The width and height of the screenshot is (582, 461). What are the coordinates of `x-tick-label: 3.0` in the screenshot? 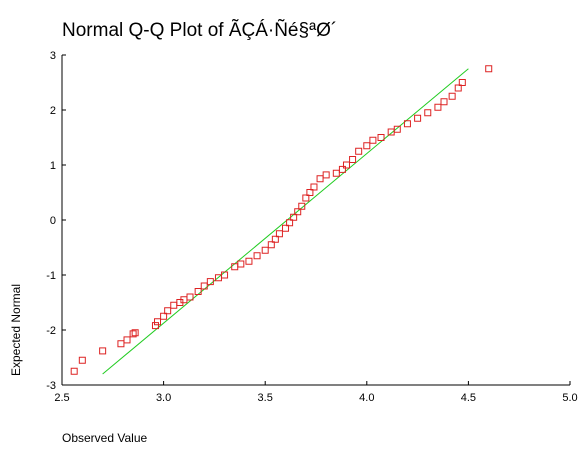 It's located at (163, 398).